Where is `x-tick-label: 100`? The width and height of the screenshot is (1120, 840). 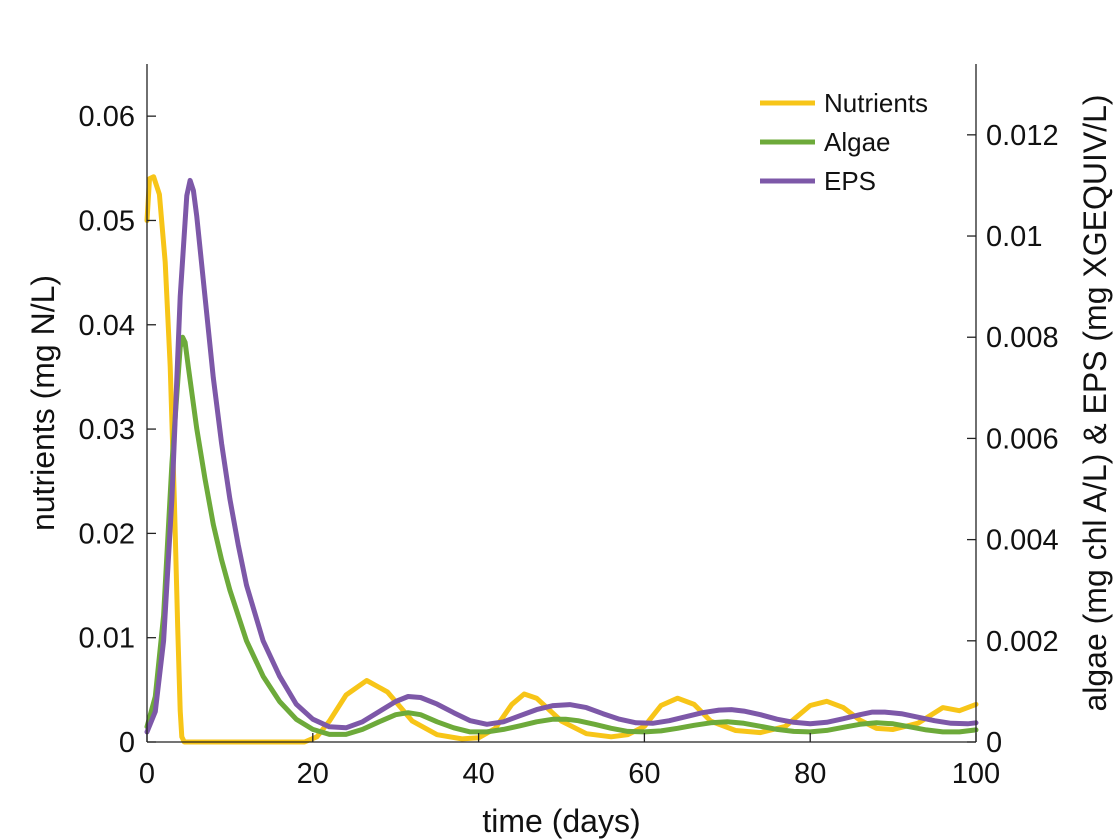
x-tick-label: 100 is located at coordinates (976, 774).